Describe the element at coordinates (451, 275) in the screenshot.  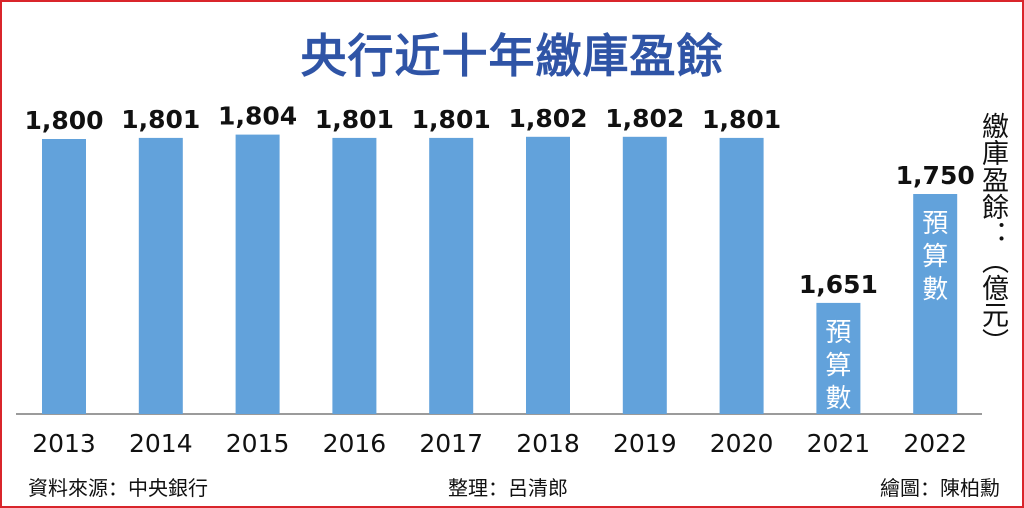
I see `bar-2017` at that location.